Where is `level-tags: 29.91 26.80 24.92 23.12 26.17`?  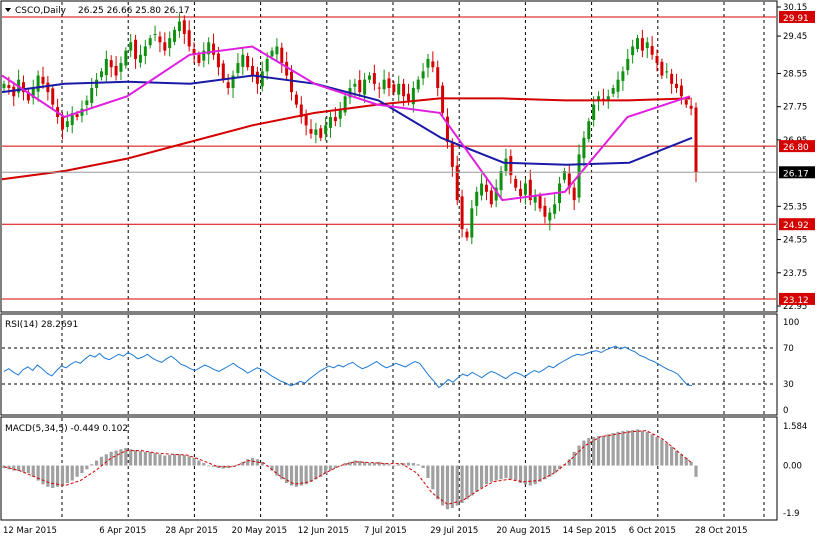
level-tags: 29.91 26.80 24.92 23.12 26.17 is located at coordinates (797, 158).